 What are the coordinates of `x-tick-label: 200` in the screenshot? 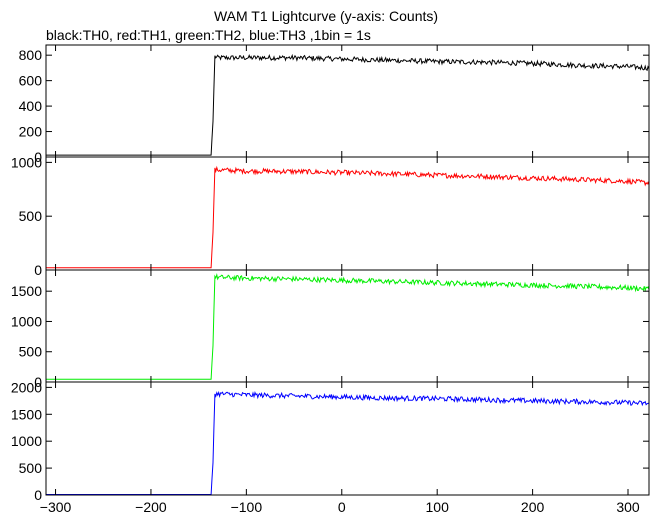 It's located at (533, 507).